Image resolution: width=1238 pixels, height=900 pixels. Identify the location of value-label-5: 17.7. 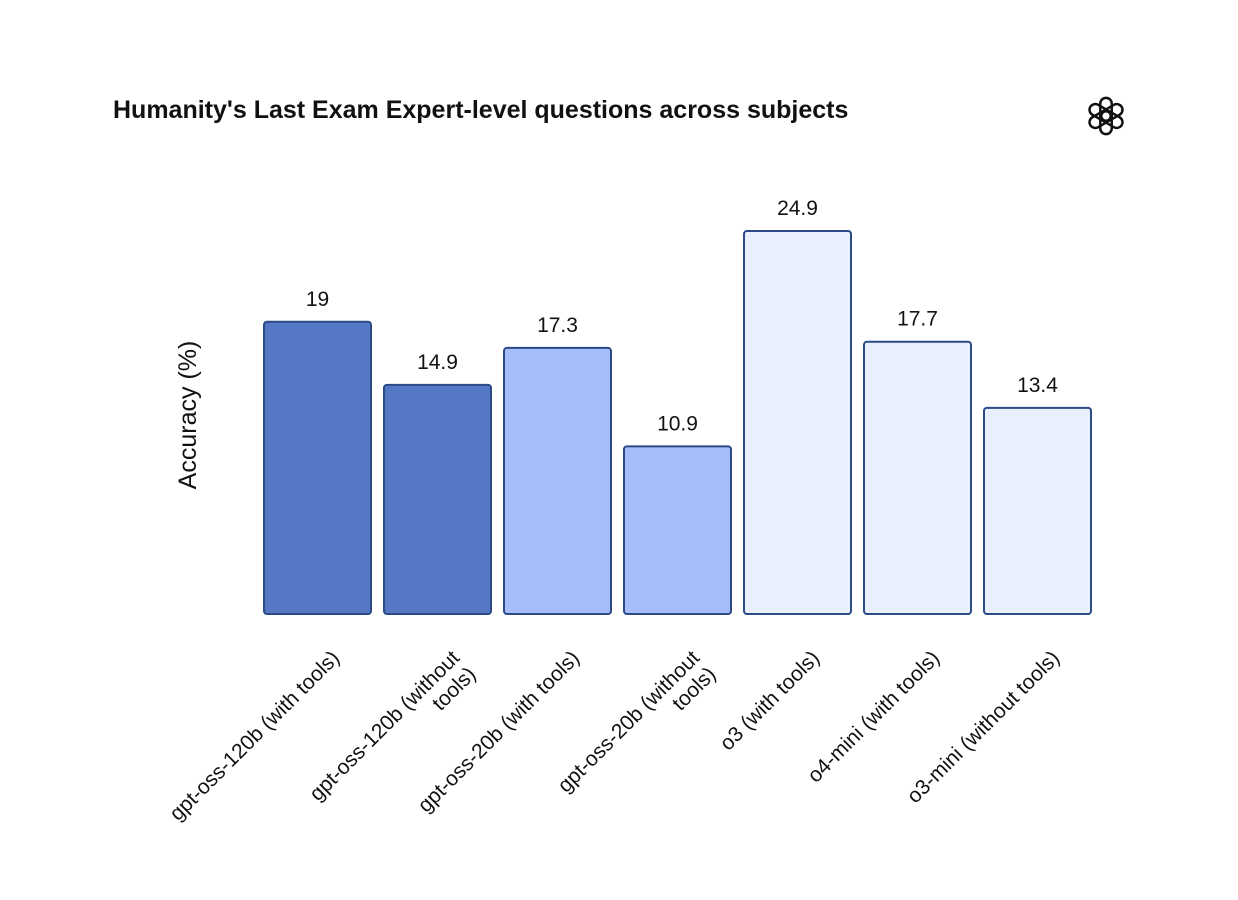
(917, 319).